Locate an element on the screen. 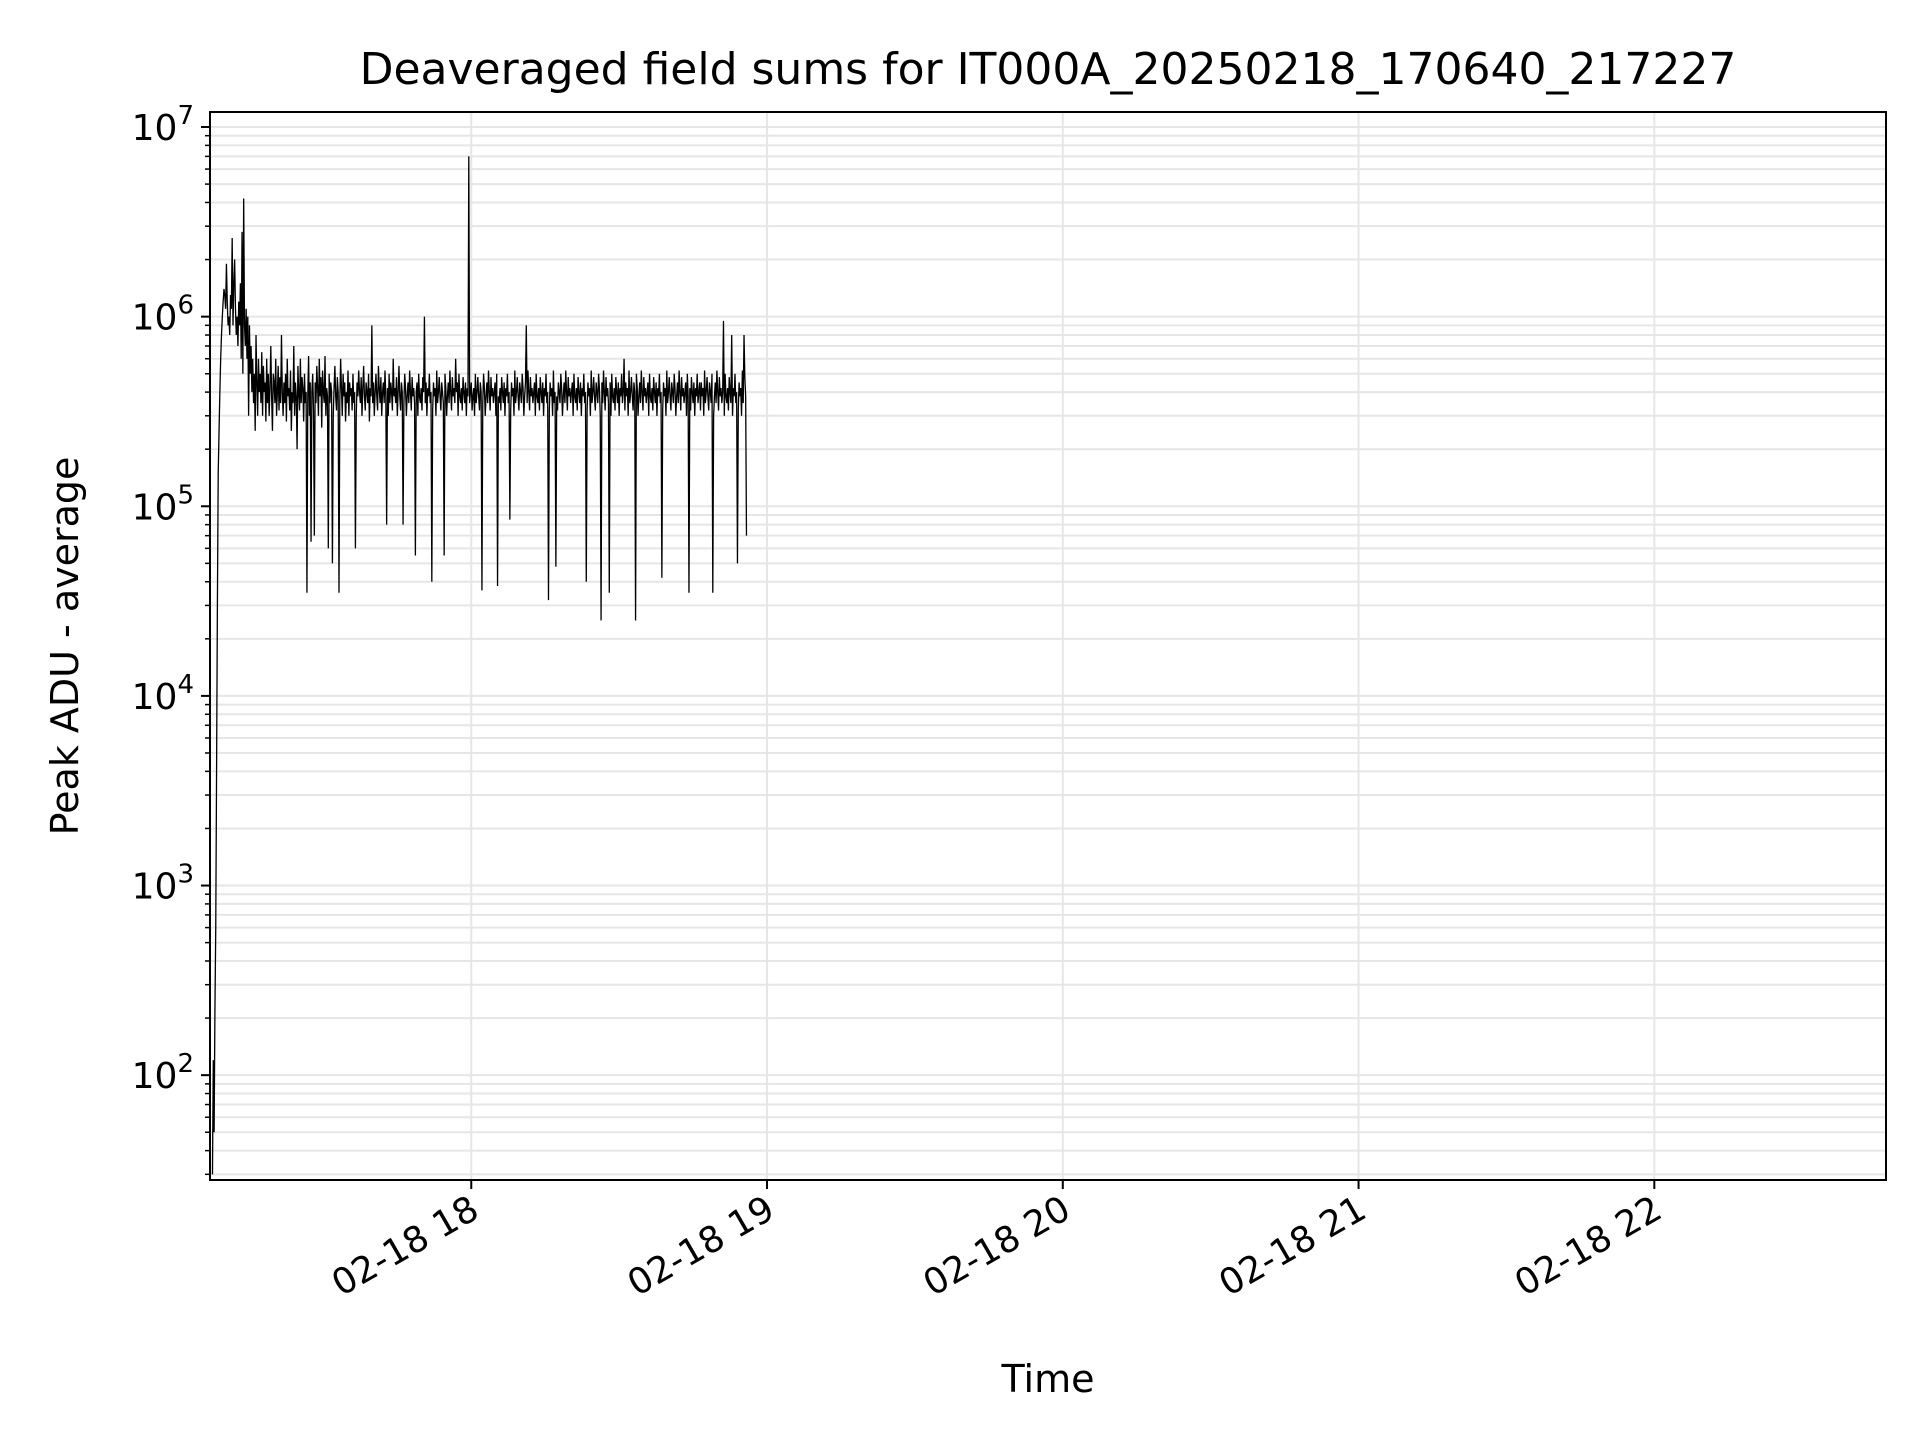  y-tick-label: 10⁷ is located at coordinates (163, 125).